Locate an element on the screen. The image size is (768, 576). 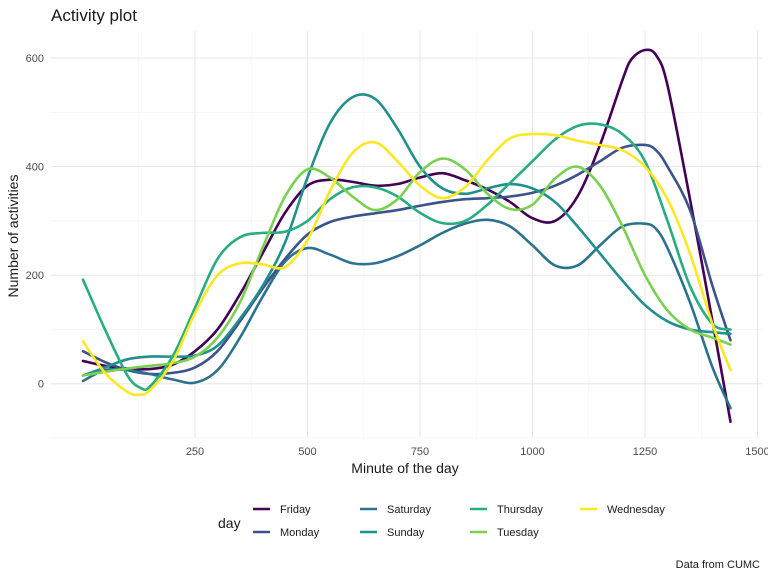
x-tick-label: 500 is located at coordinates (307, 452).